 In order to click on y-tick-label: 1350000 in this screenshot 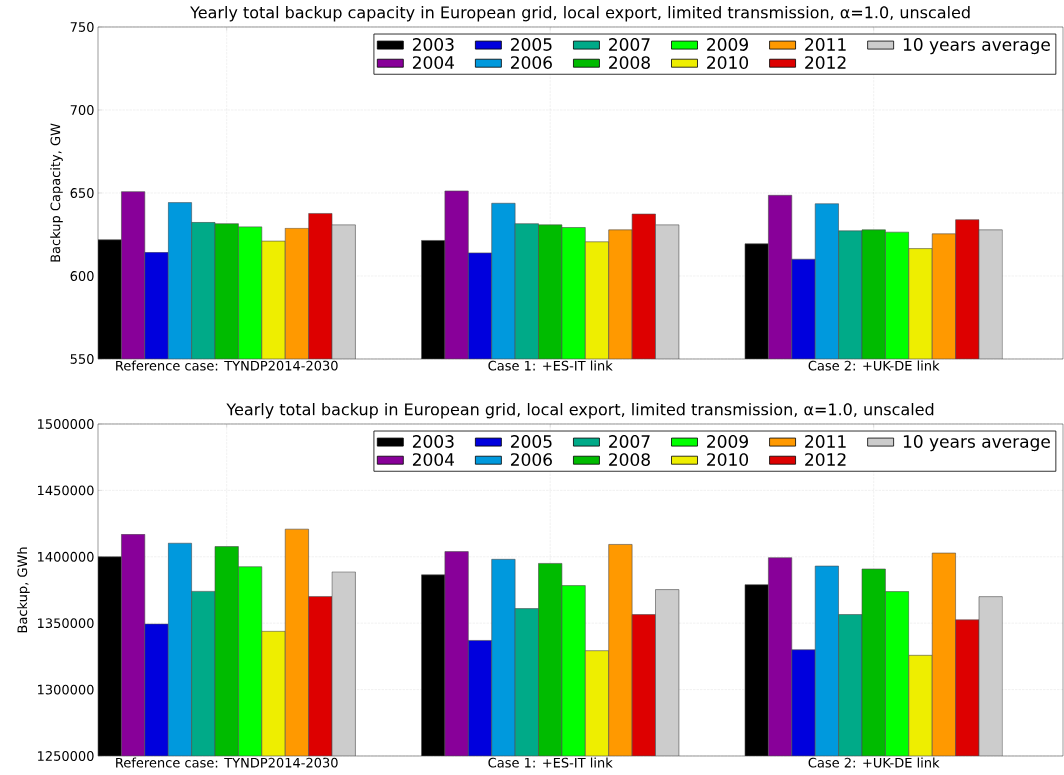, I will do `click(66, 623)`.